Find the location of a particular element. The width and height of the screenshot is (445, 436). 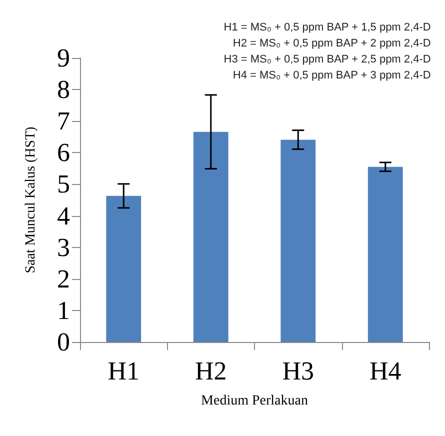

y-tick-label: 8 is located at coordinates (63, 89).